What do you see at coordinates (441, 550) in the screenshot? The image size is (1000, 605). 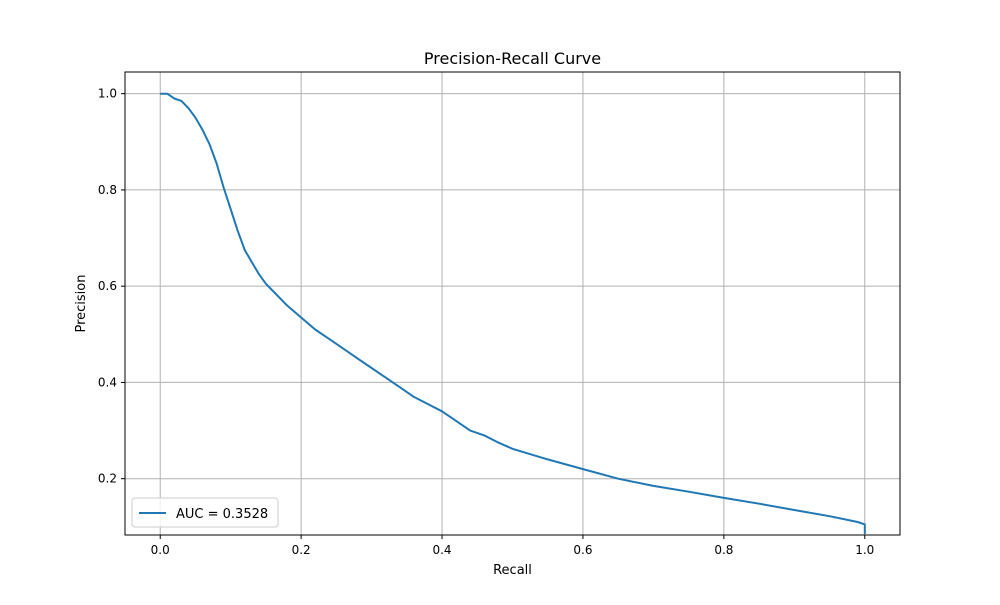 I see `x-tick-label: 0.4` at bounding box center [441, 550].